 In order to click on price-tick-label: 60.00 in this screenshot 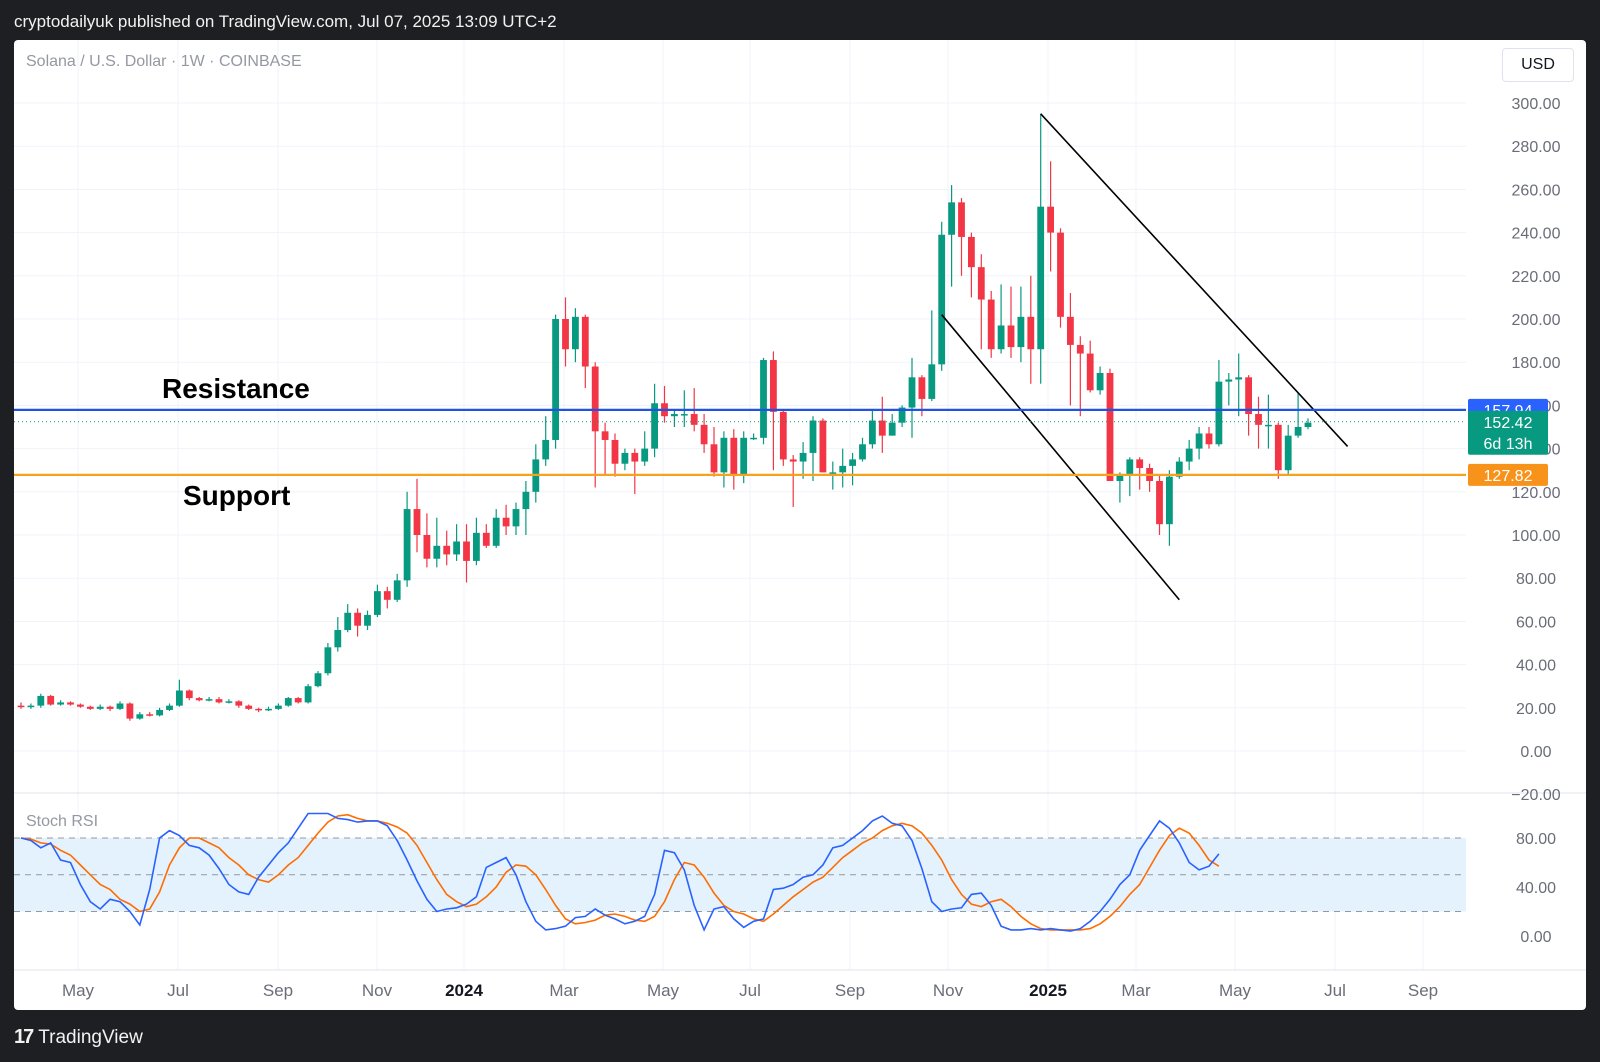, I will do `click(1536, 622)`.